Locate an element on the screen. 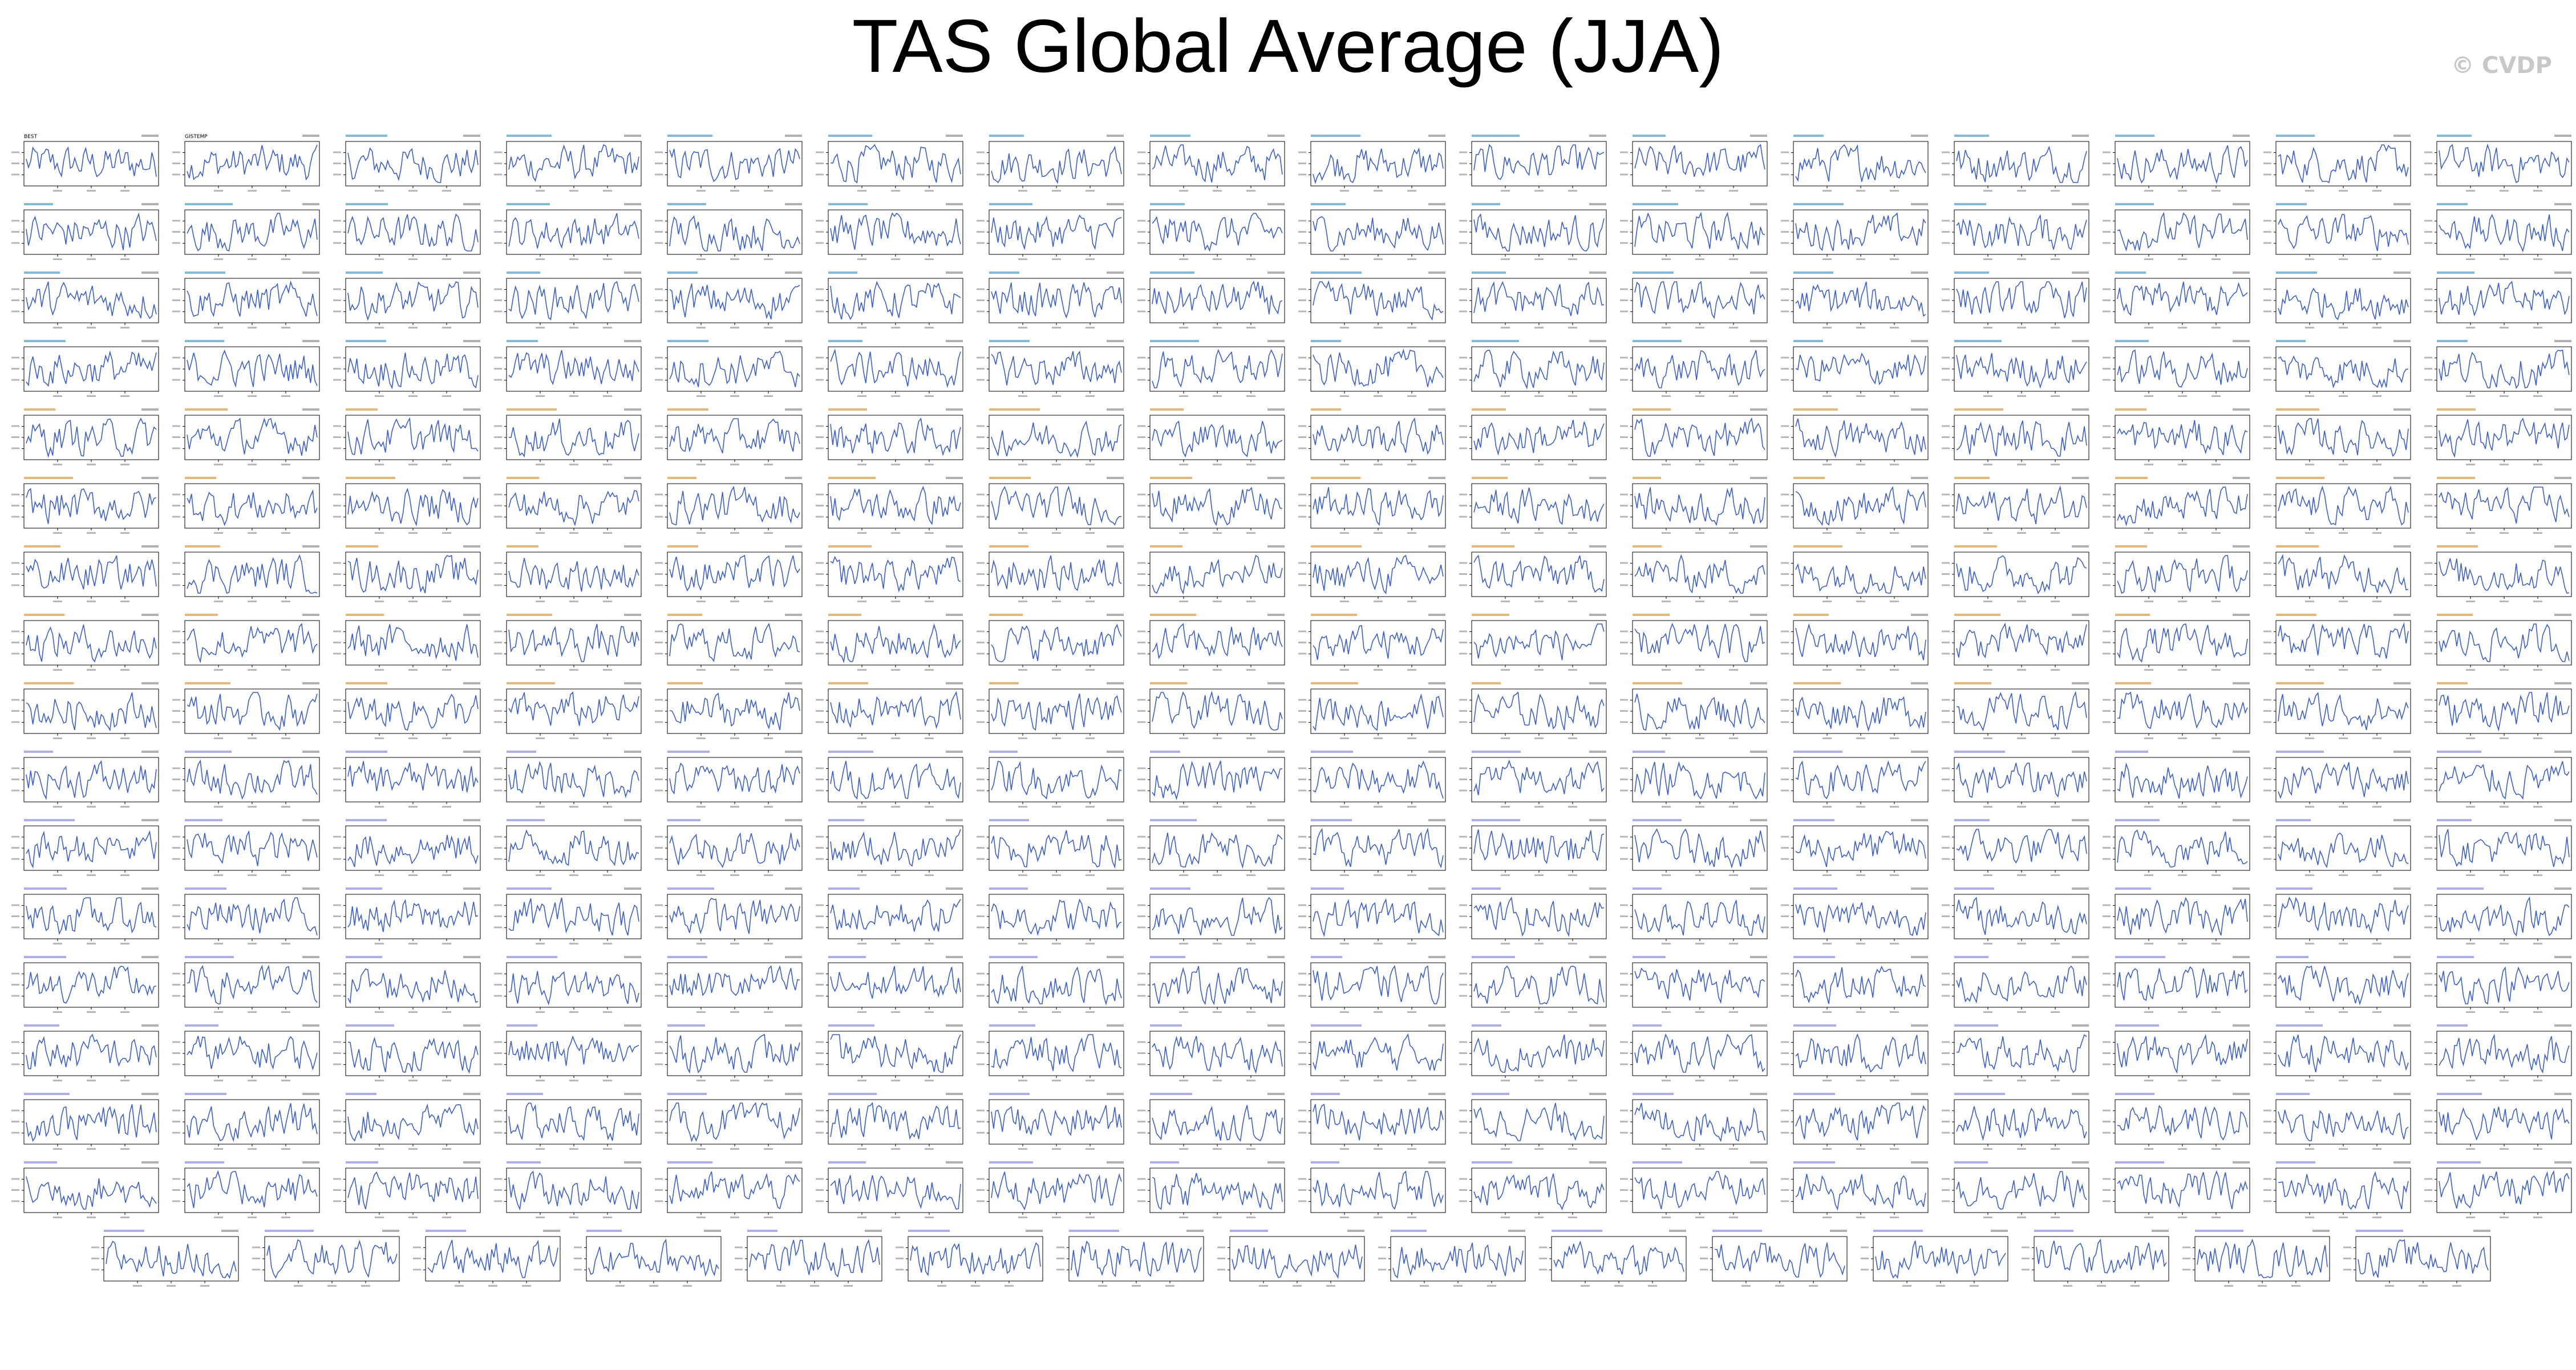 This screenshot has width=2576, height=1370. panel-title: BEST is located at coordinates (31, 137).